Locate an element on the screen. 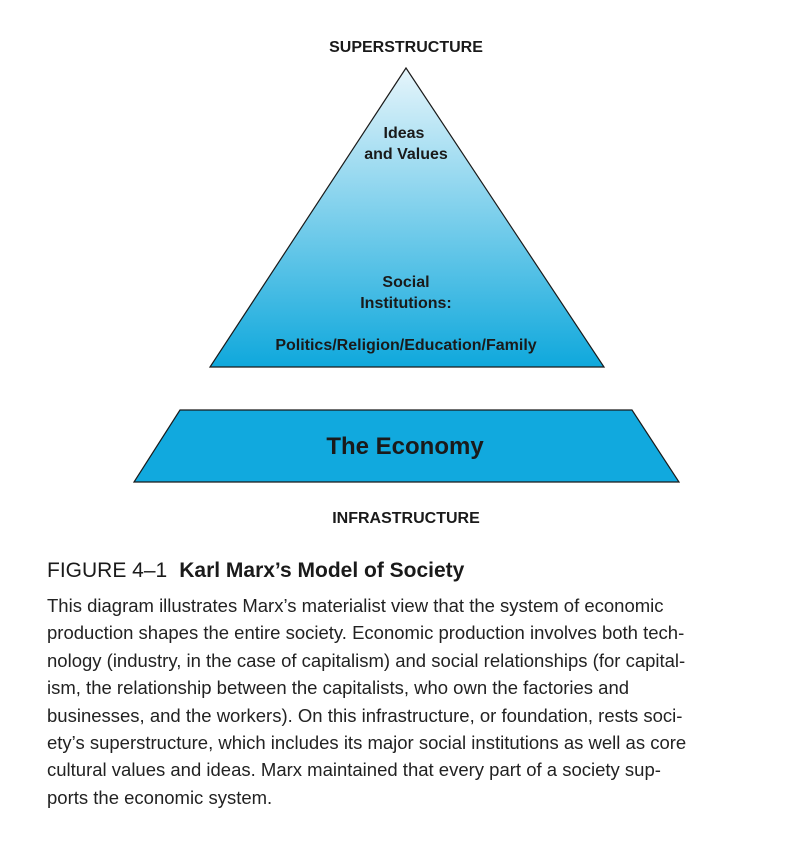 The image size is (789, 845). economy-label: The Economy is located at coordinates (405, 446).